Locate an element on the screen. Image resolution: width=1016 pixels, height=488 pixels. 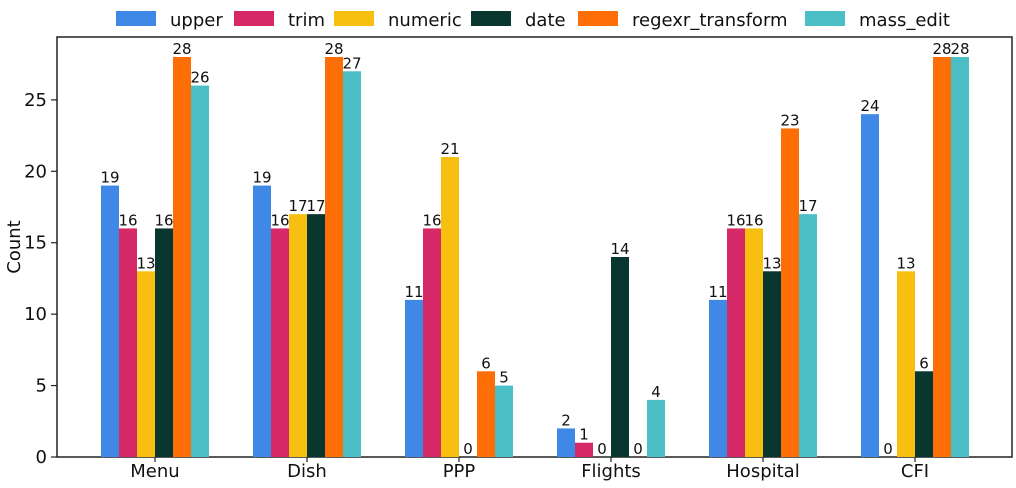
data-label-dish-date: 17 is located at coordinates (315, 206).